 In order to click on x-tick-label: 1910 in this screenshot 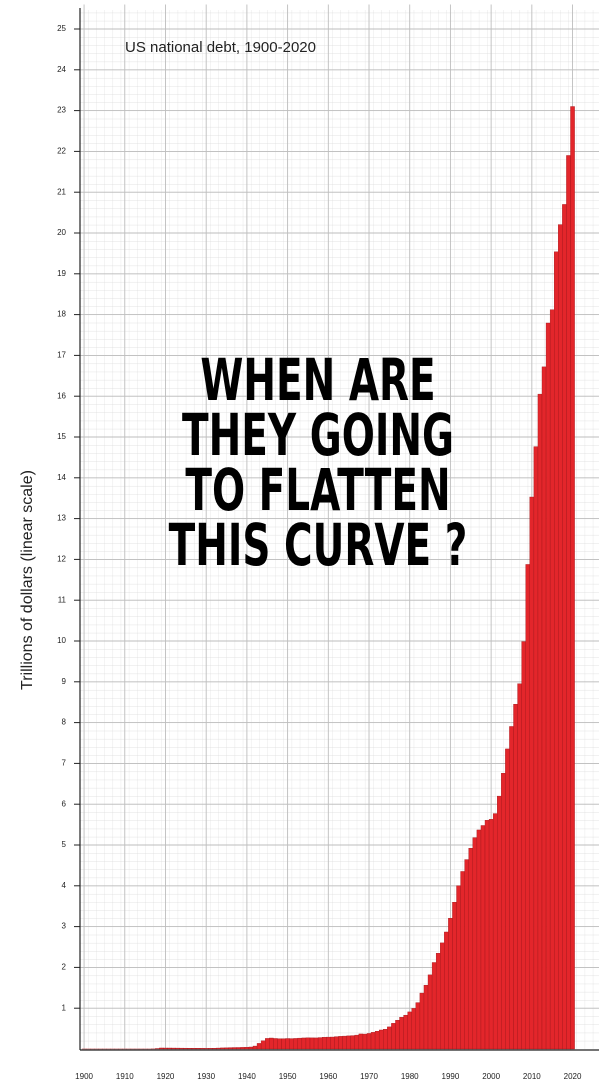, I will do `click(125, 1076)`.